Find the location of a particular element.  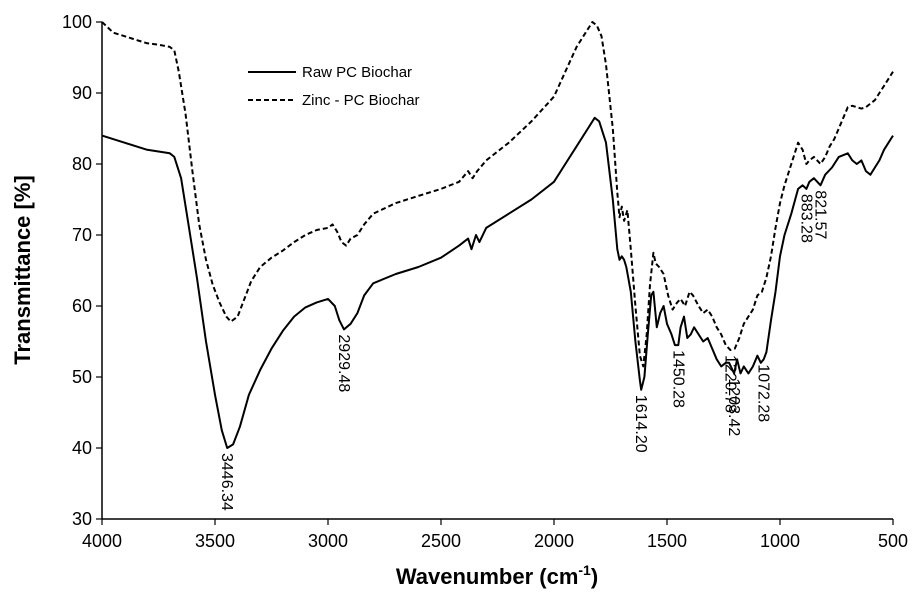

x-axis-title-superscript: -1 is located at coordinates (584, 570).